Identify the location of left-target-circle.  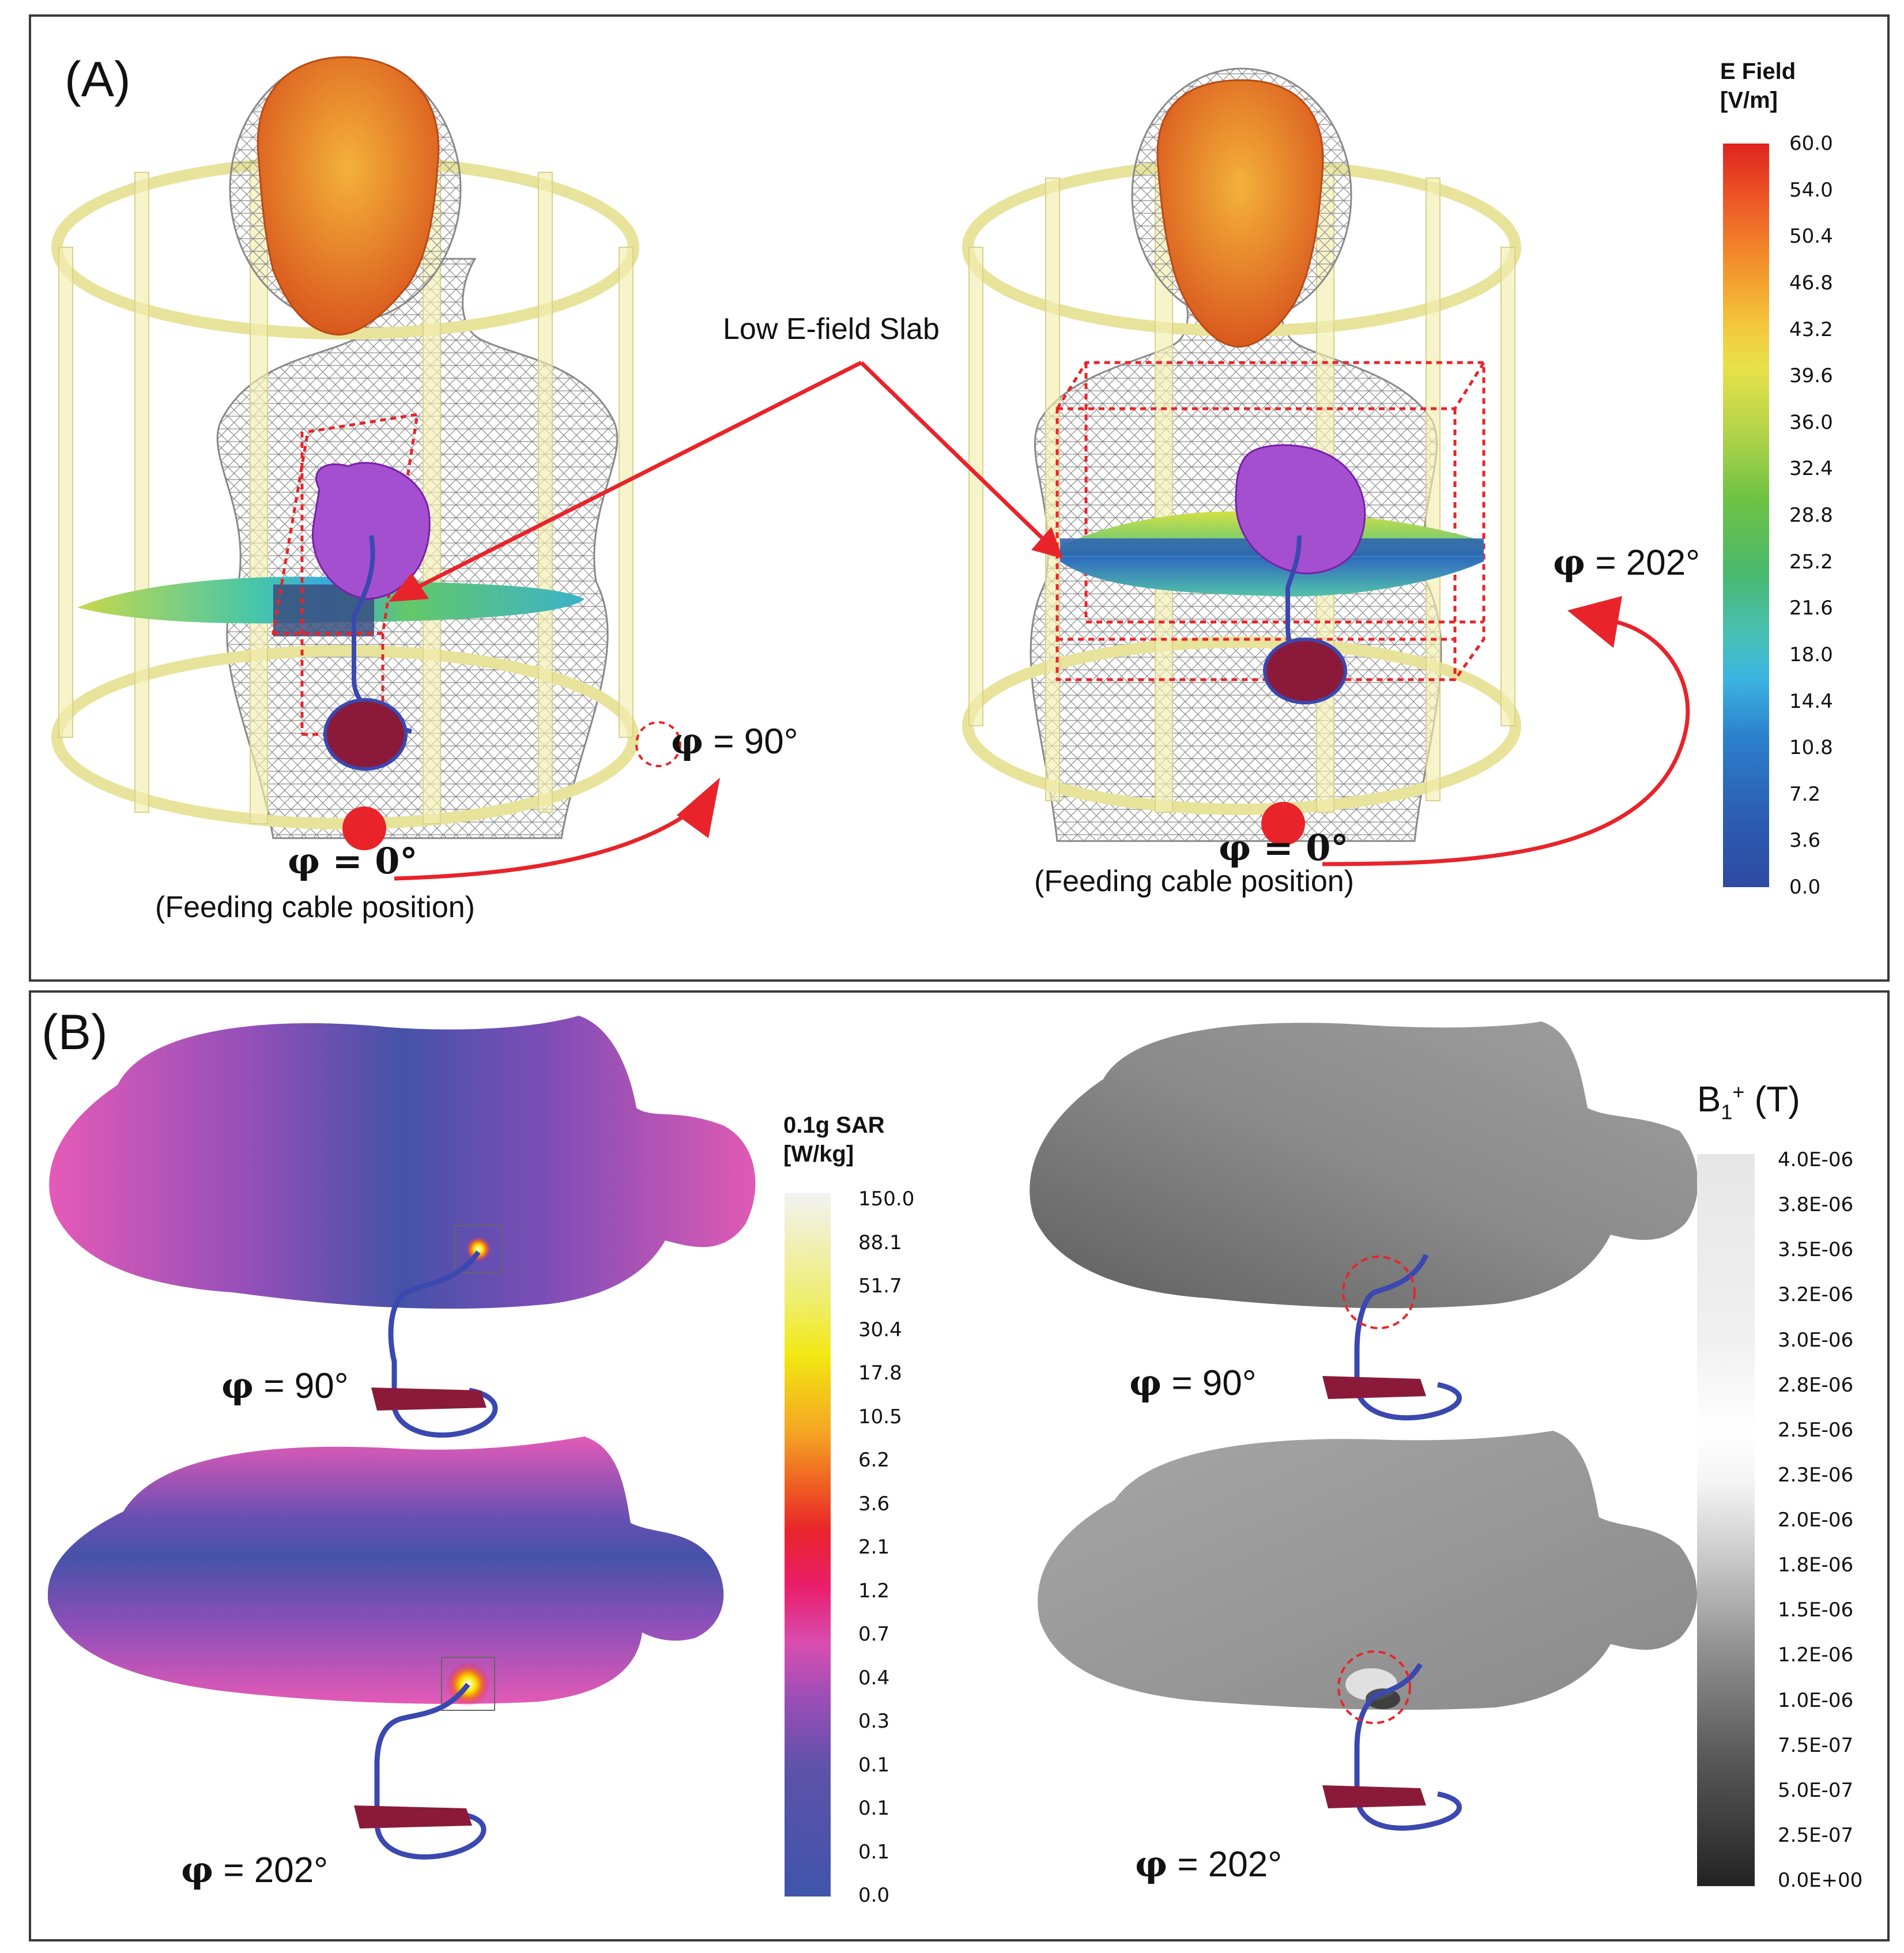
(658, 744).